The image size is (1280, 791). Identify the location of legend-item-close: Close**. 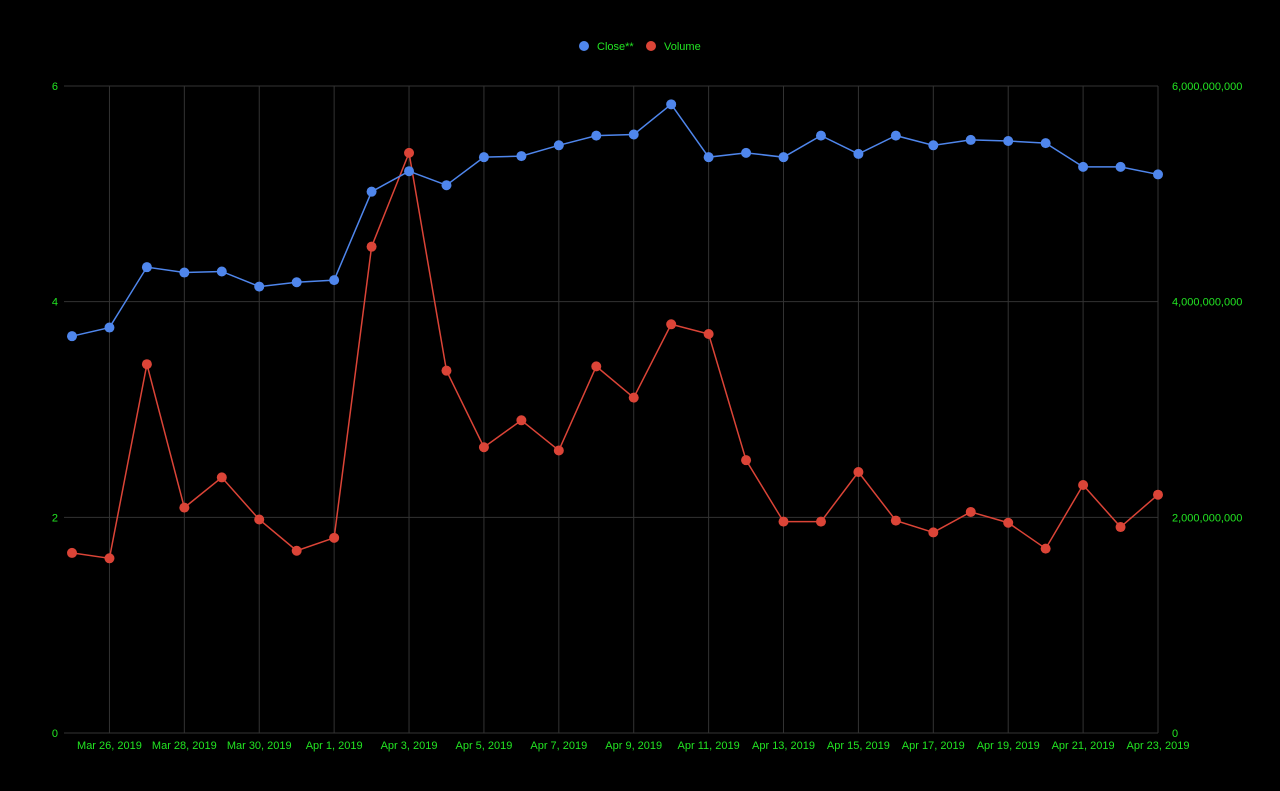
(606, 47).